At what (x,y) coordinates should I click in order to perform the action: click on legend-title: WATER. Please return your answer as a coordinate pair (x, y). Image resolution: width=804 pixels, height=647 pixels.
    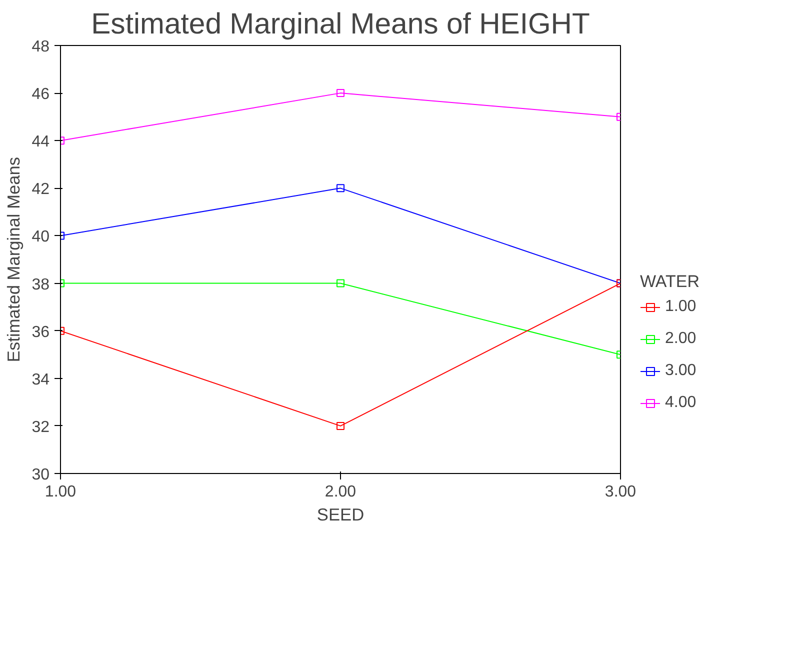
    Looking at the image, I should click on (670, 282).